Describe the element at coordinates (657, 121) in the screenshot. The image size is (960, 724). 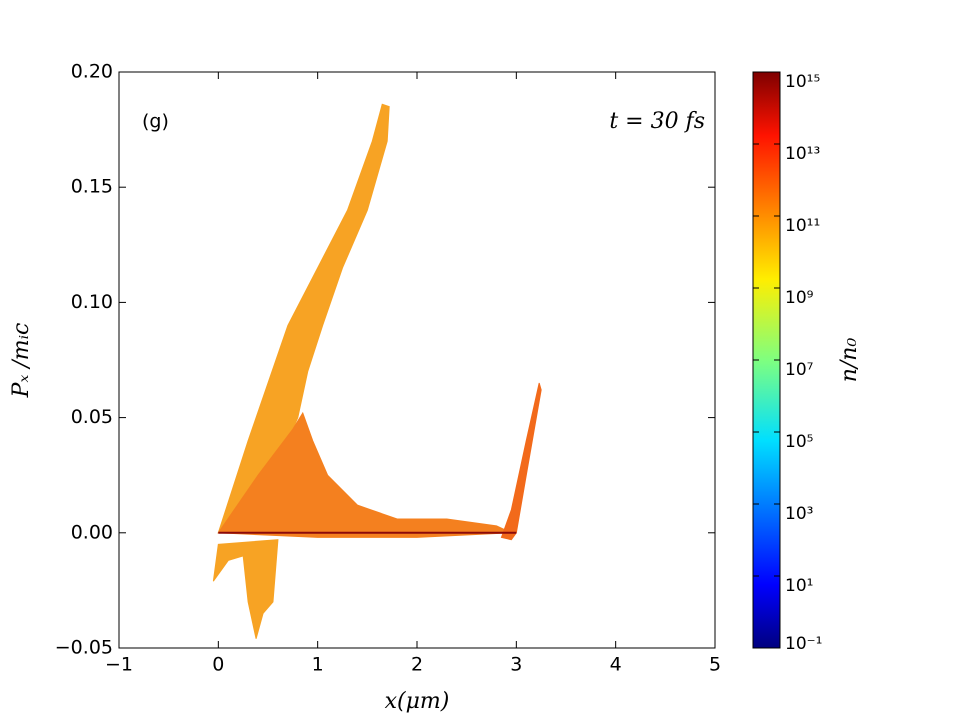
I see `time-label: t = 30 fs` at that location.